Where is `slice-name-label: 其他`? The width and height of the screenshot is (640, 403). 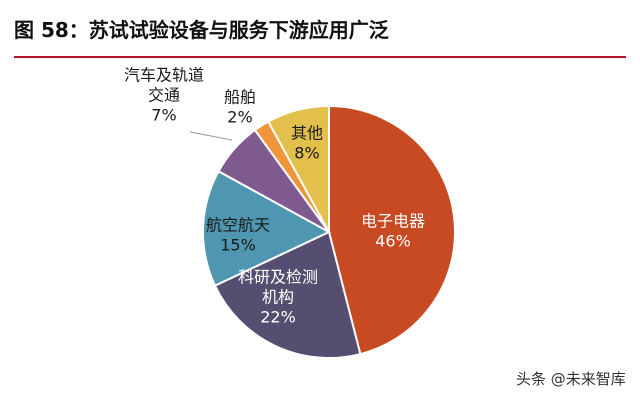 slice-name-label: 其他 is located at coordinates (307, 133).